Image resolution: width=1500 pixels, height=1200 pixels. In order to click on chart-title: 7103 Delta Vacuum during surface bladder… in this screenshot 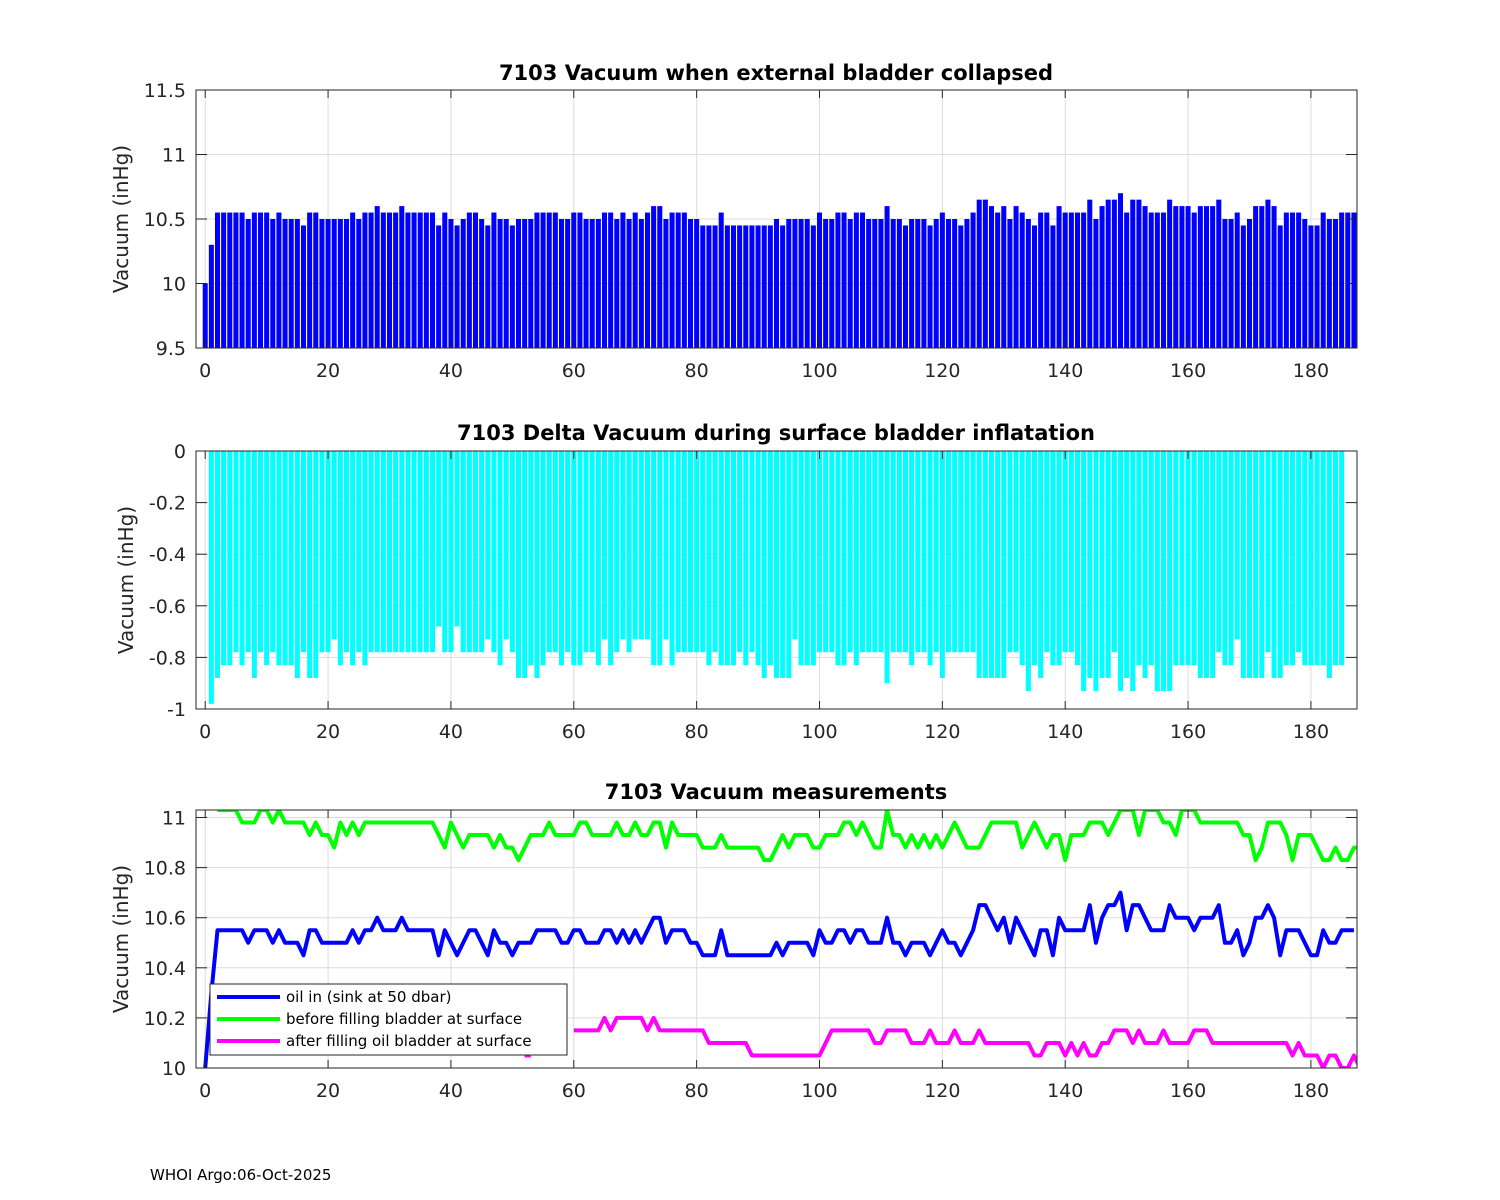, I will do `click(776, 433)`.